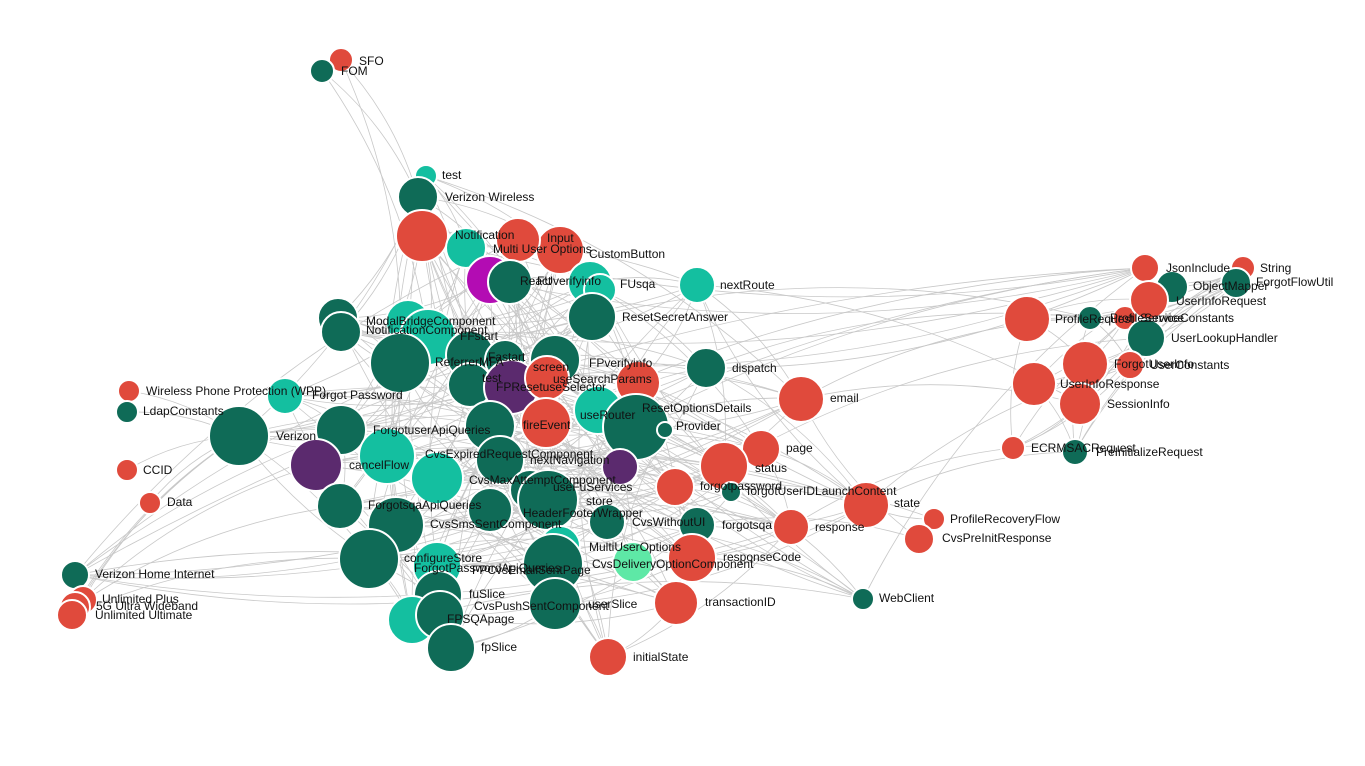 This screenshot has height=766, width=1365. I want to click on node-label: ServiceConstants, so click(1187, 318).